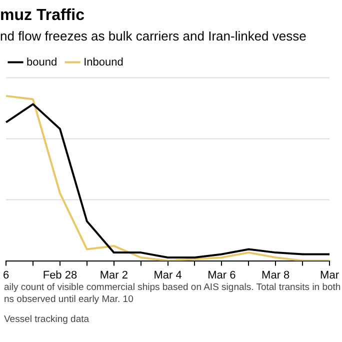 The image size is (342, 342). I want to click on text: Vessel tracking data, so click(47, 320).